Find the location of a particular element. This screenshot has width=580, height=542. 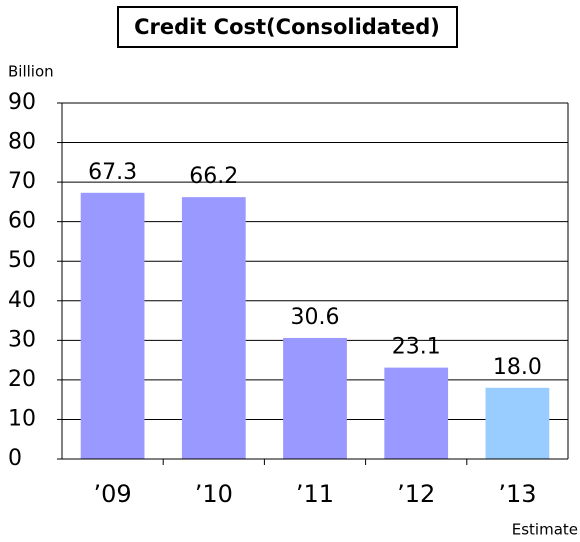

y-axis-label: Billion is located at coordinates (31, 72).